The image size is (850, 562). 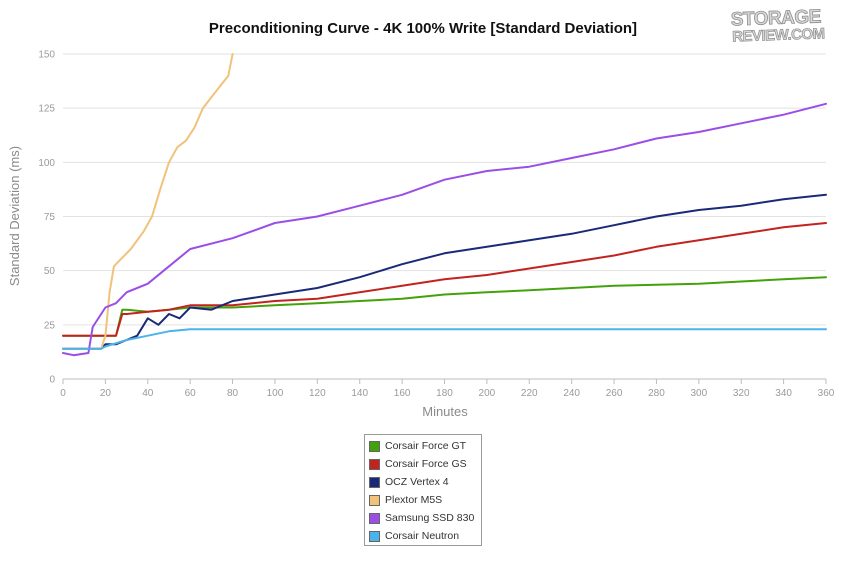 I want to click on x-tick-label: 120, so click(x=317, y=393).